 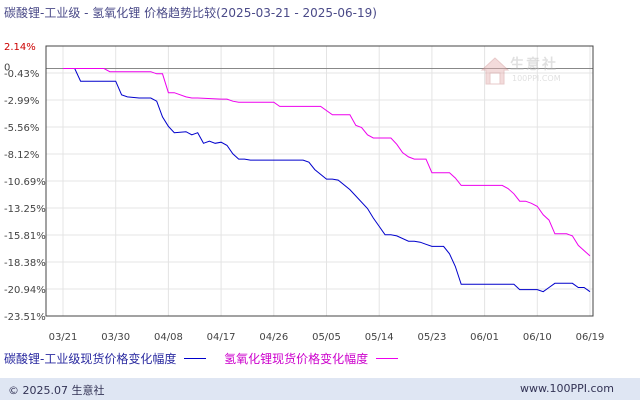 I want to click on legend-label-lithium-carbonate: 碳酸锂-工业级现货价格变化幅度, so click(x=90, y=359).